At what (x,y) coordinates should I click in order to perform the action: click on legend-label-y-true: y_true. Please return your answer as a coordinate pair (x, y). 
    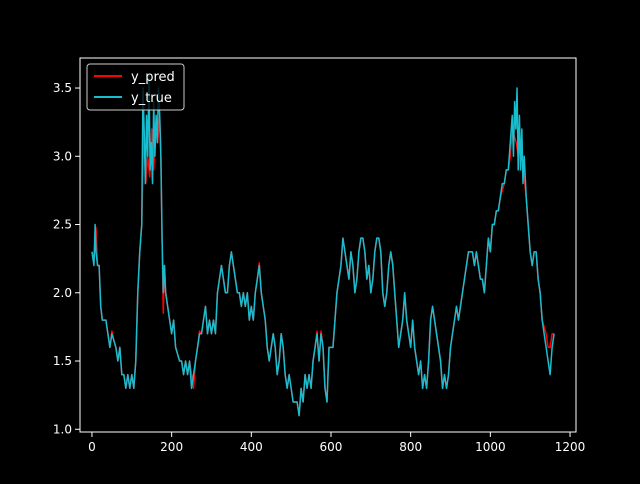
    Looking at the image, I should click on (151, 98).